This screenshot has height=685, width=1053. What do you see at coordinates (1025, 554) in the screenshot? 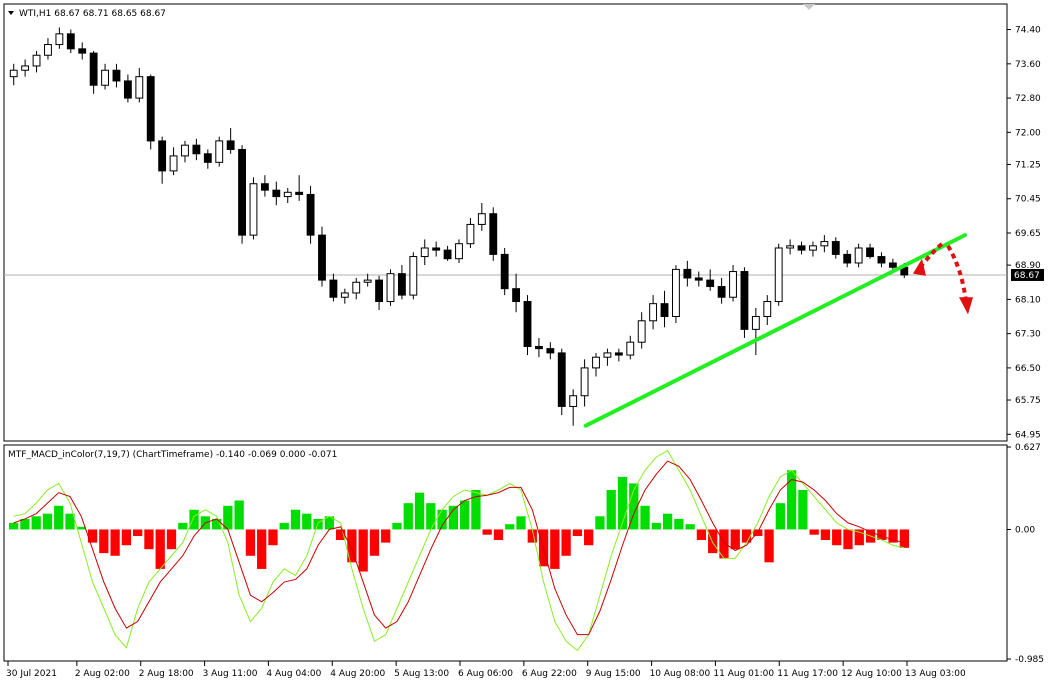
I see `indicator-axis: 0.627 0.00 -0.985` at bounding box center [1025, 554].